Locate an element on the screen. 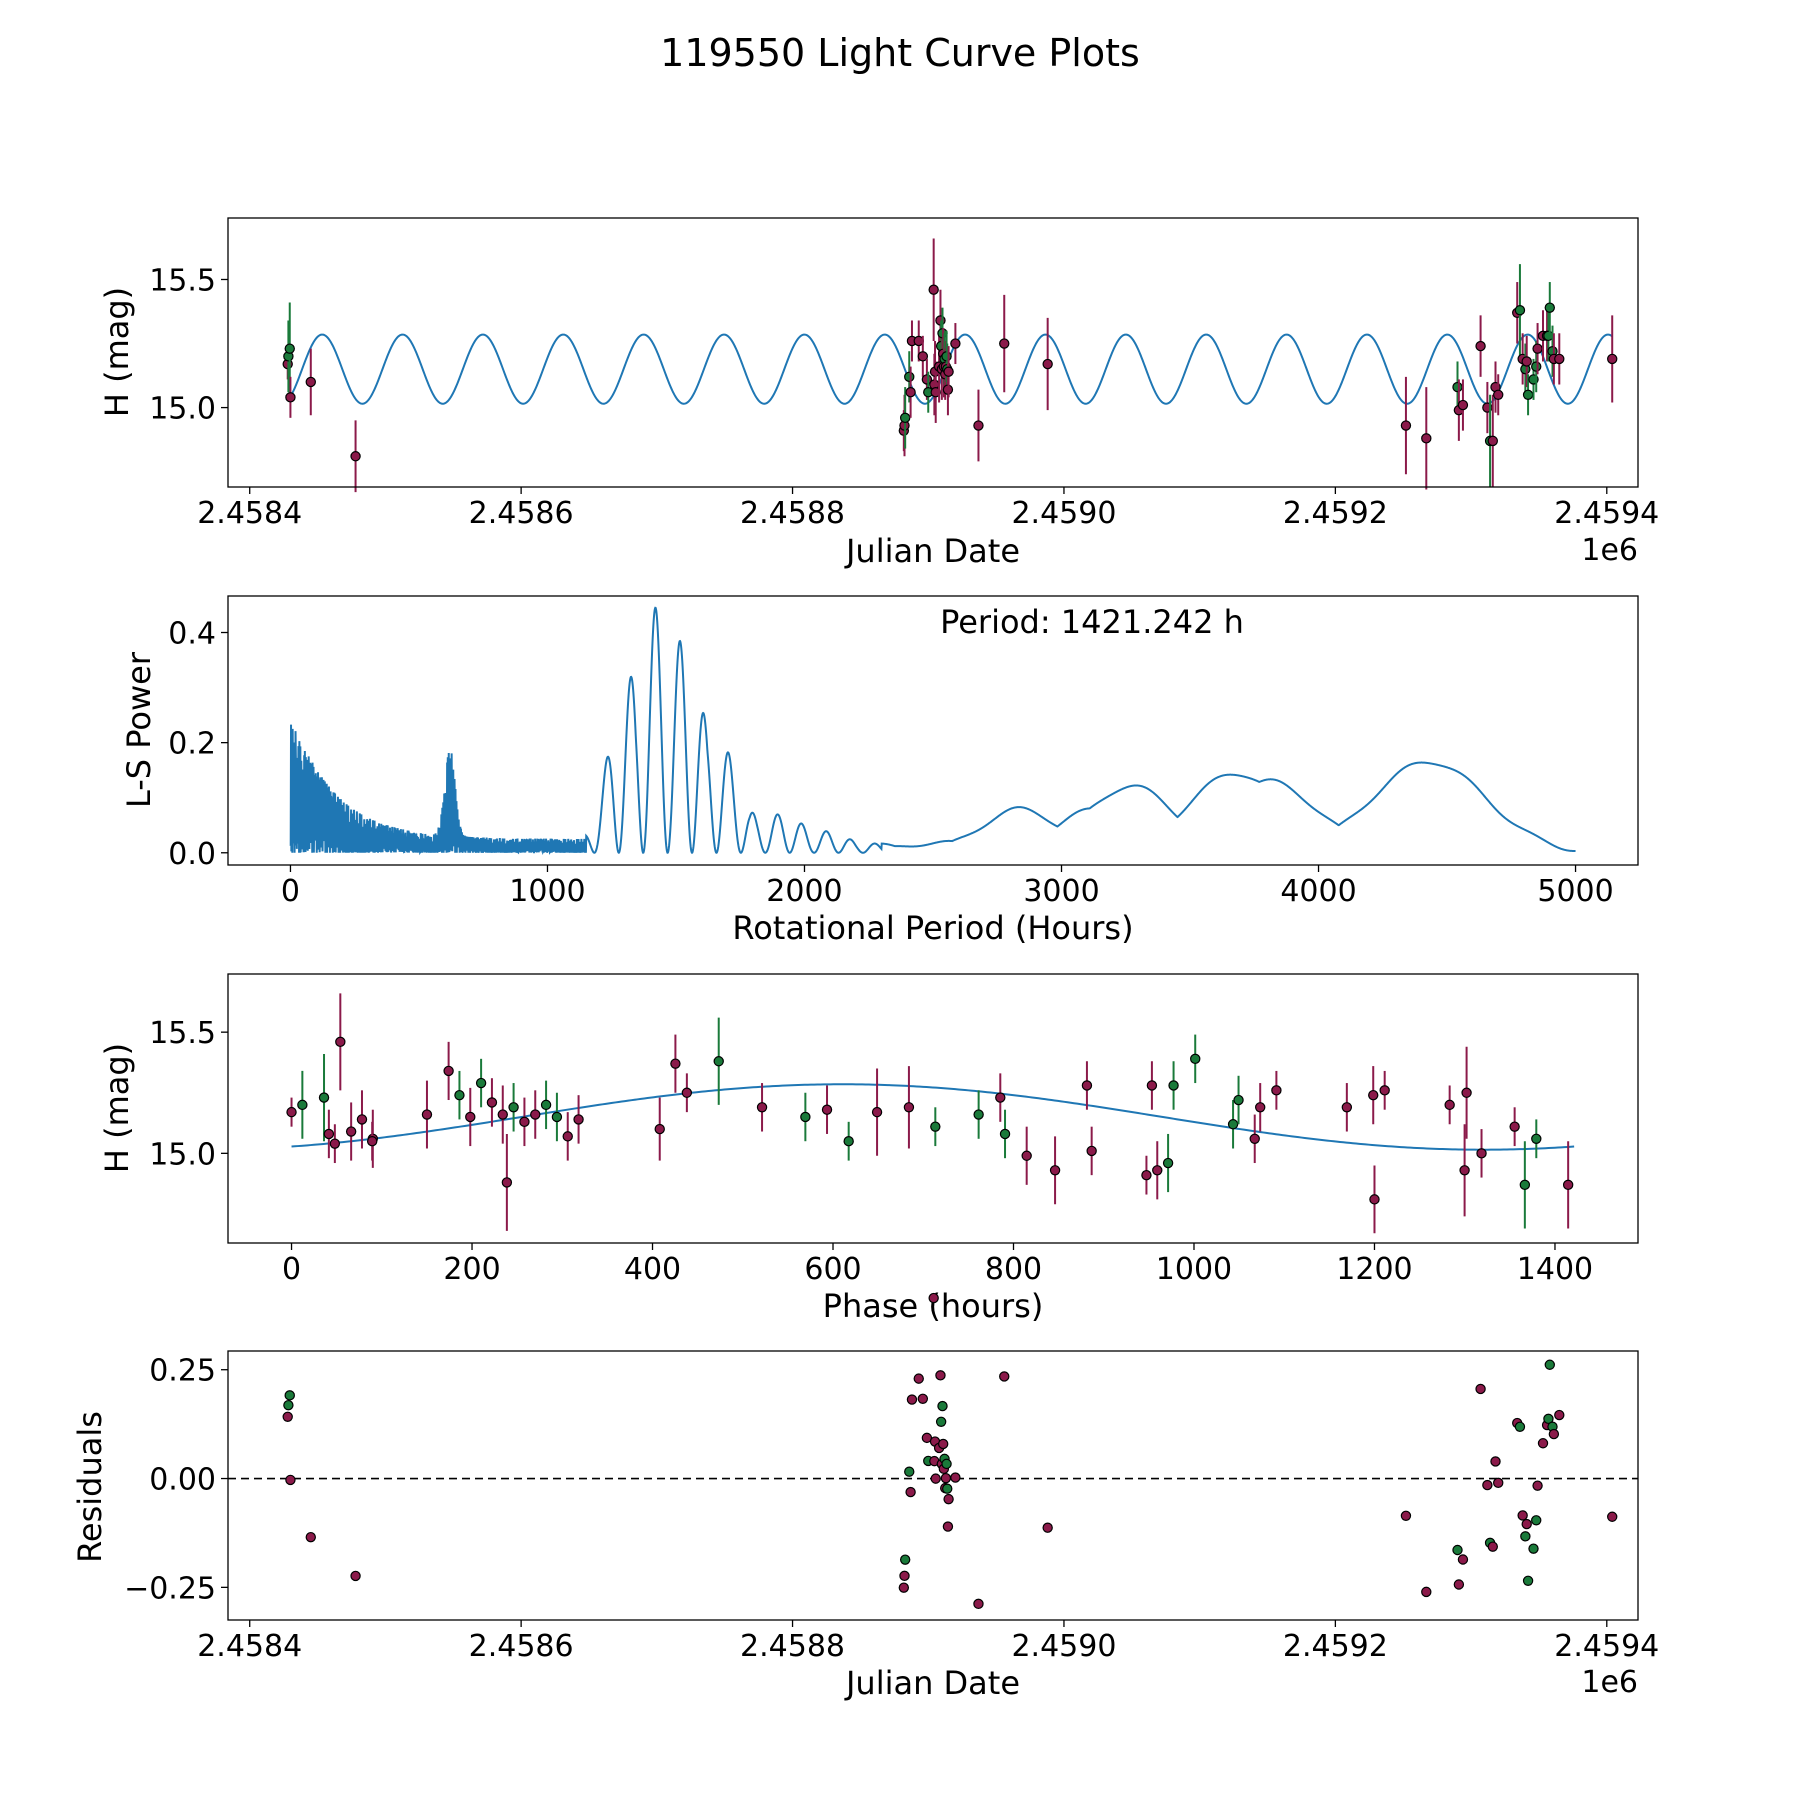 This screenshot has width=1800, height=1800. periodogram-xtick-label: 5000 is located at coordinates (1575, 891).